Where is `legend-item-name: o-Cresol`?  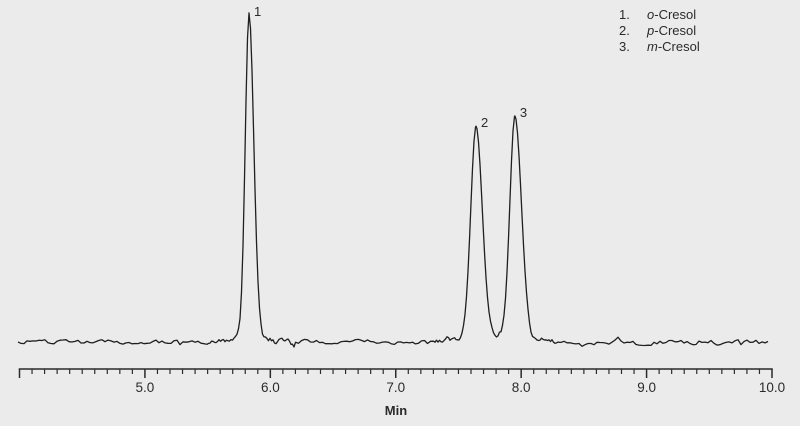 legend-item-name: o-Cresol is located at coordinates (671, 15).